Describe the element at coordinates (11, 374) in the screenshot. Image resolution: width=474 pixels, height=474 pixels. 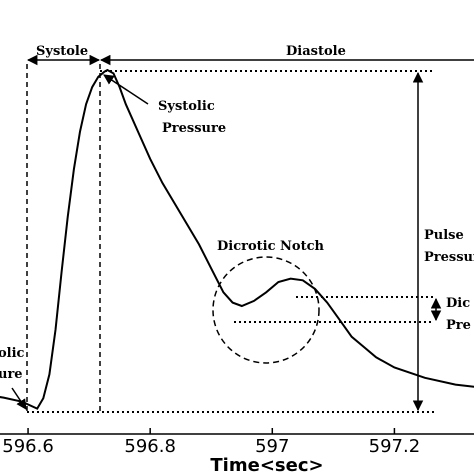
I see `diastolic-pressure-label-line2: ure` at that location.